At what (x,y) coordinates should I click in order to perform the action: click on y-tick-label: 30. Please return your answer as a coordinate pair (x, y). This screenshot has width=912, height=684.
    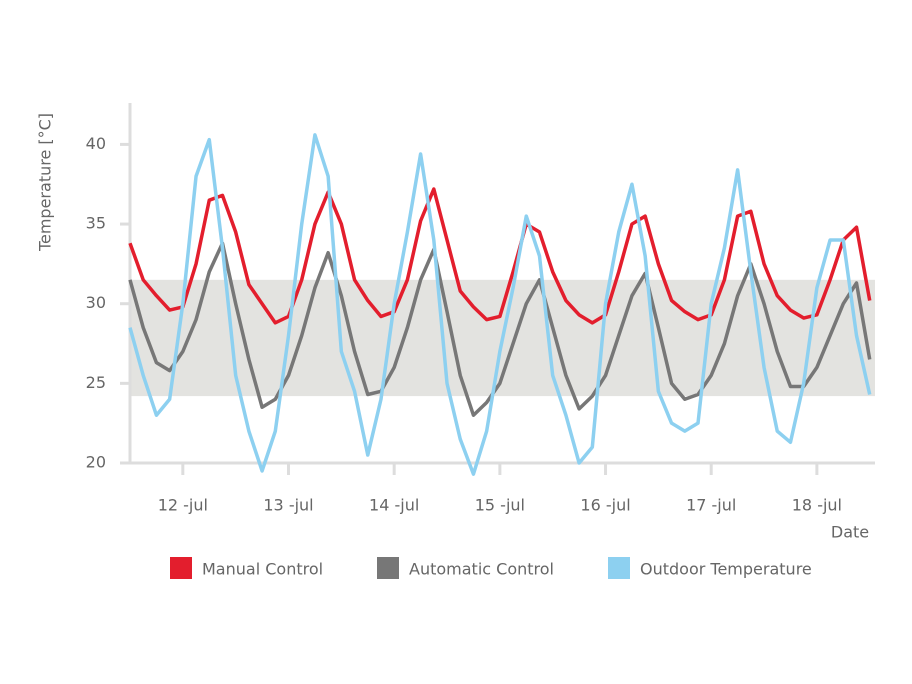
    Looking at the image, I should click on (96, 302).